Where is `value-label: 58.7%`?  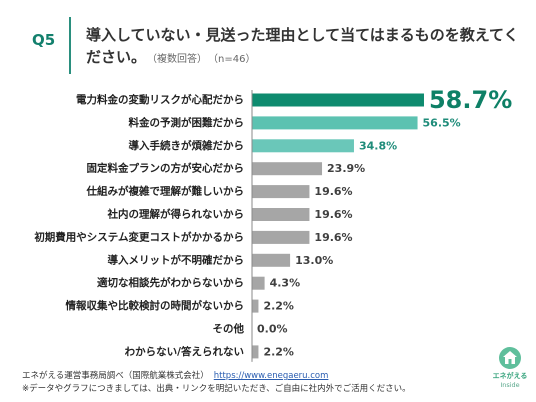 value-label: 58.7% is located at coordinates (470, 100).